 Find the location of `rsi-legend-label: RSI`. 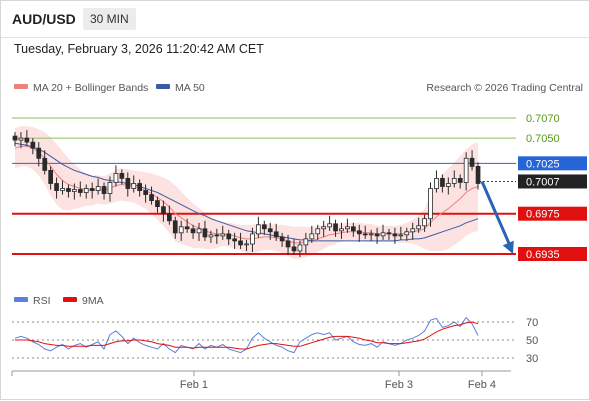

rsi-legend-label: RSI is located at coordinates (42, 301).